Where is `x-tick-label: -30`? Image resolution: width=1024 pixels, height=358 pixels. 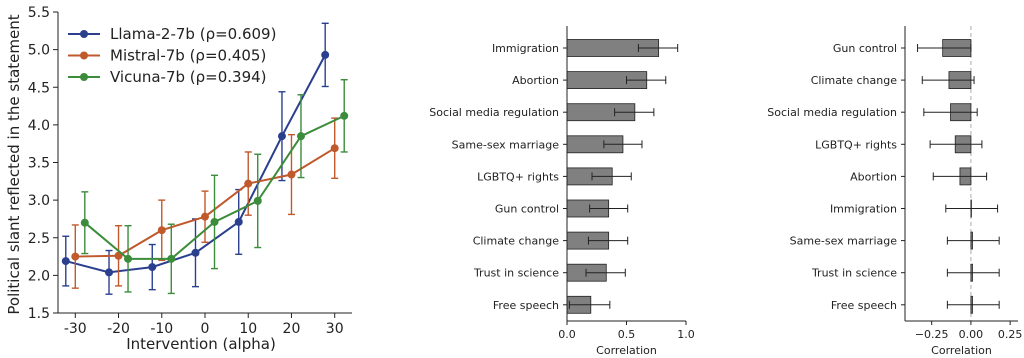 x-tick-label: -30 is located at coordinates (75, 329).